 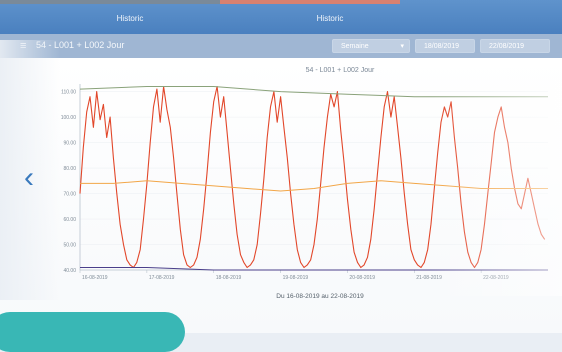 What do you see at coordinates (281, 17) in the screenshot?
I see `tab-bar: Historic Historic` at bounding box center [281, 17].